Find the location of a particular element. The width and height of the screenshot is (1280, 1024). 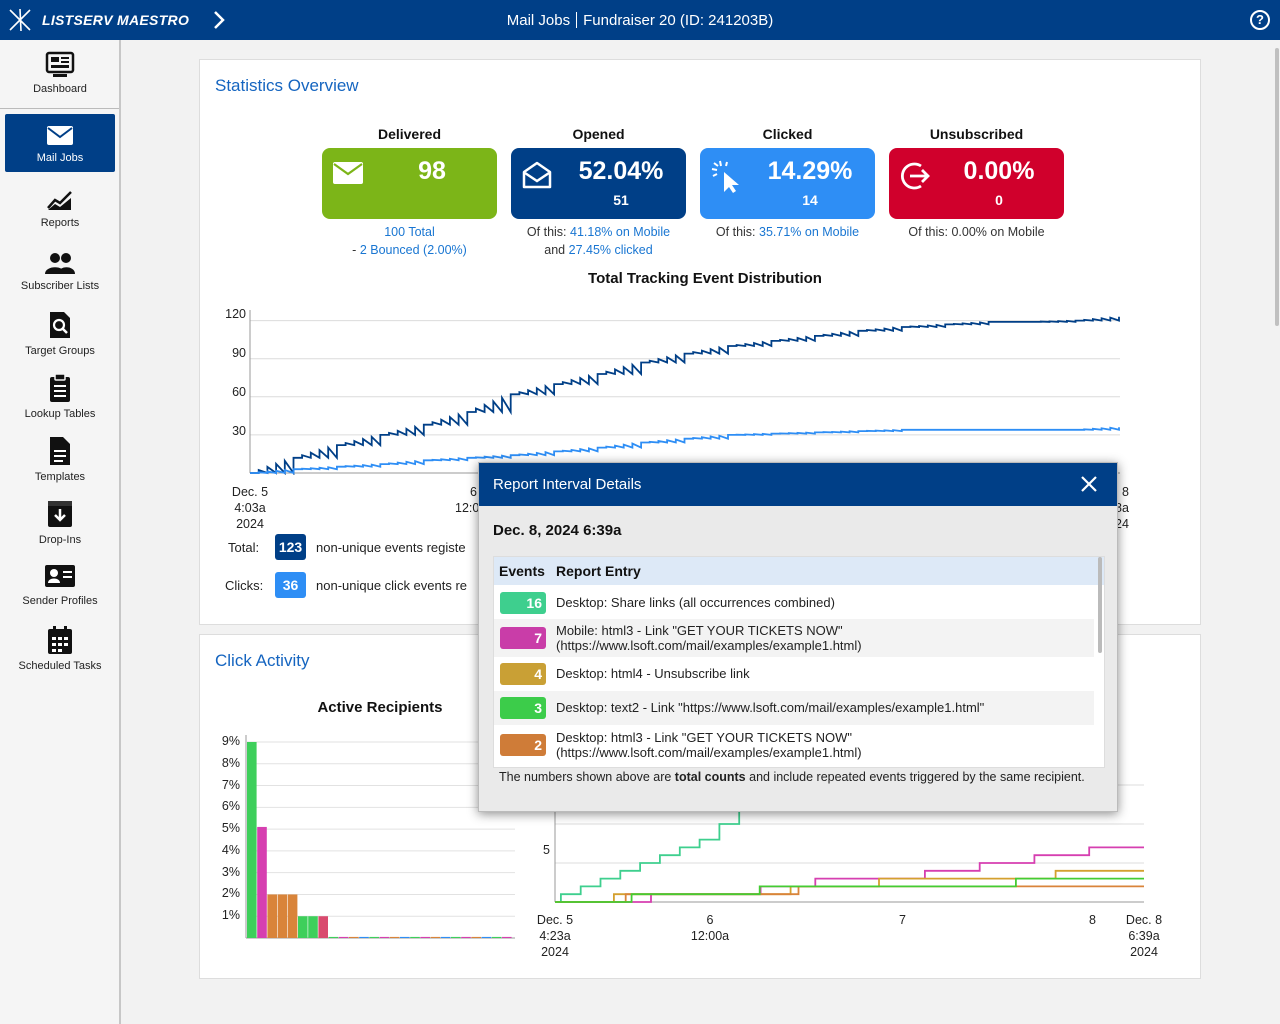

reports-icon is located at coordinates (59, 200).